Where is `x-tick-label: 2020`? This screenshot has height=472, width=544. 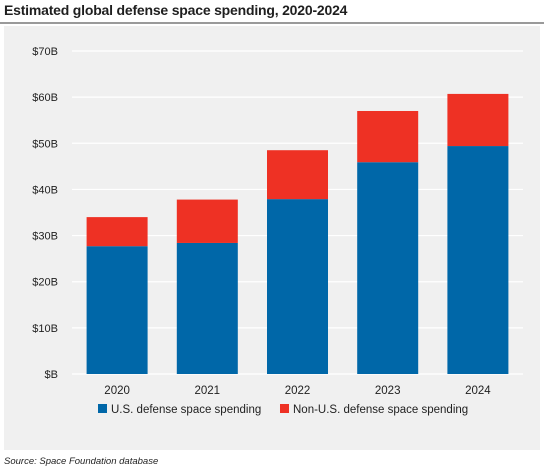 x-tick-label: 2020 is located at coordinates (117, 391).